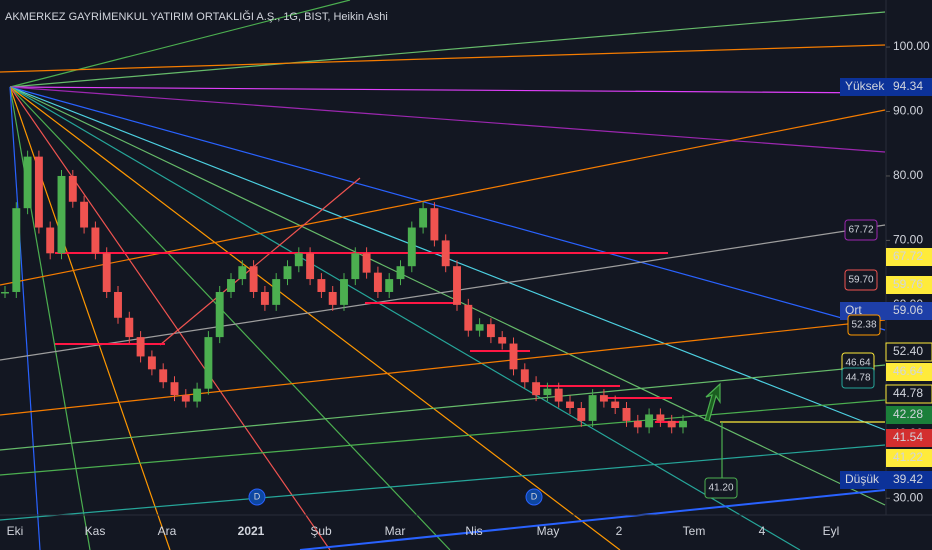  I want to click on annotation: 41.20, so click(720, 488).